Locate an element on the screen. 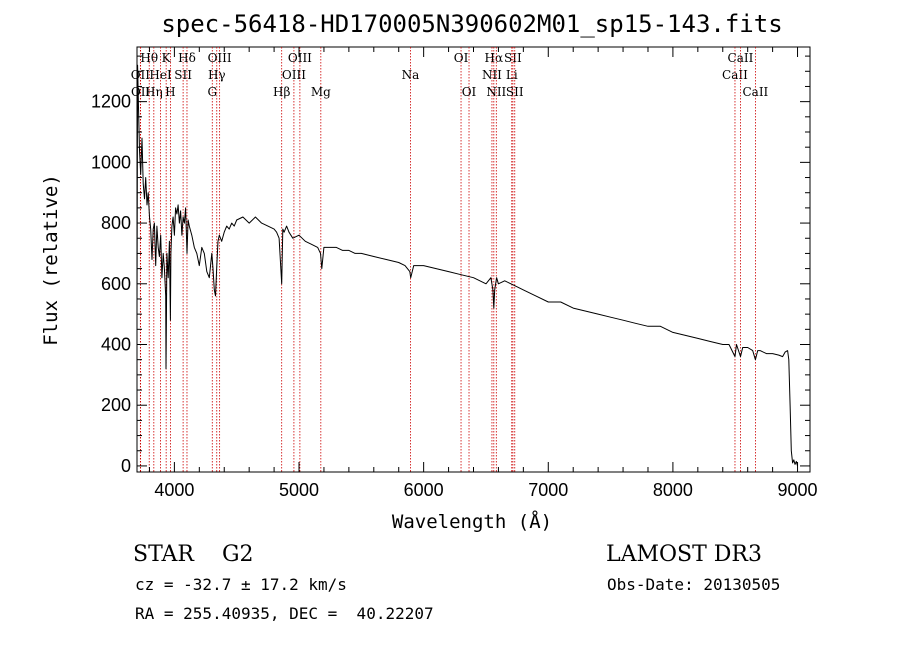 This screenshot has width=900, height=649. y-tick-label: 200 is located at coordinates (116, 405).